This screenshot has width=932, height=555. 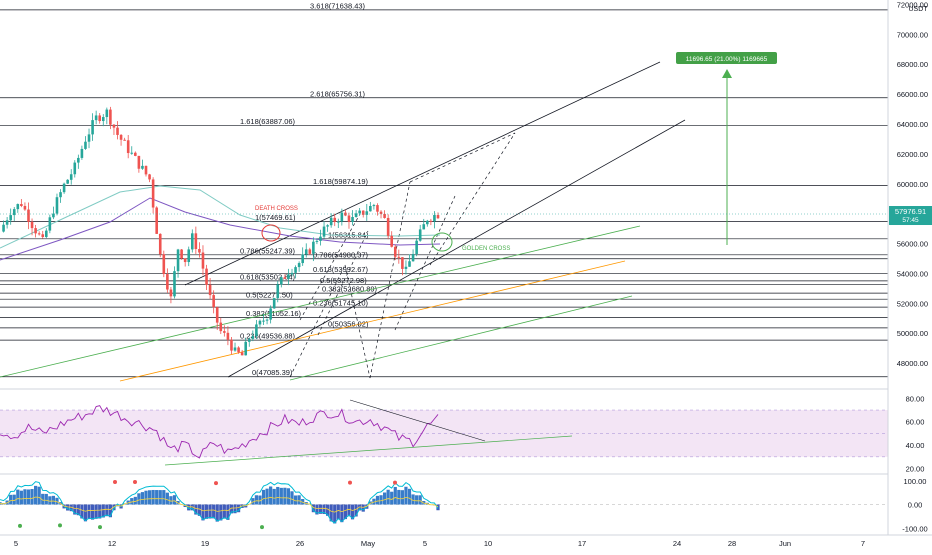 I want to click on macd-pane, so click(x=444, y=501).